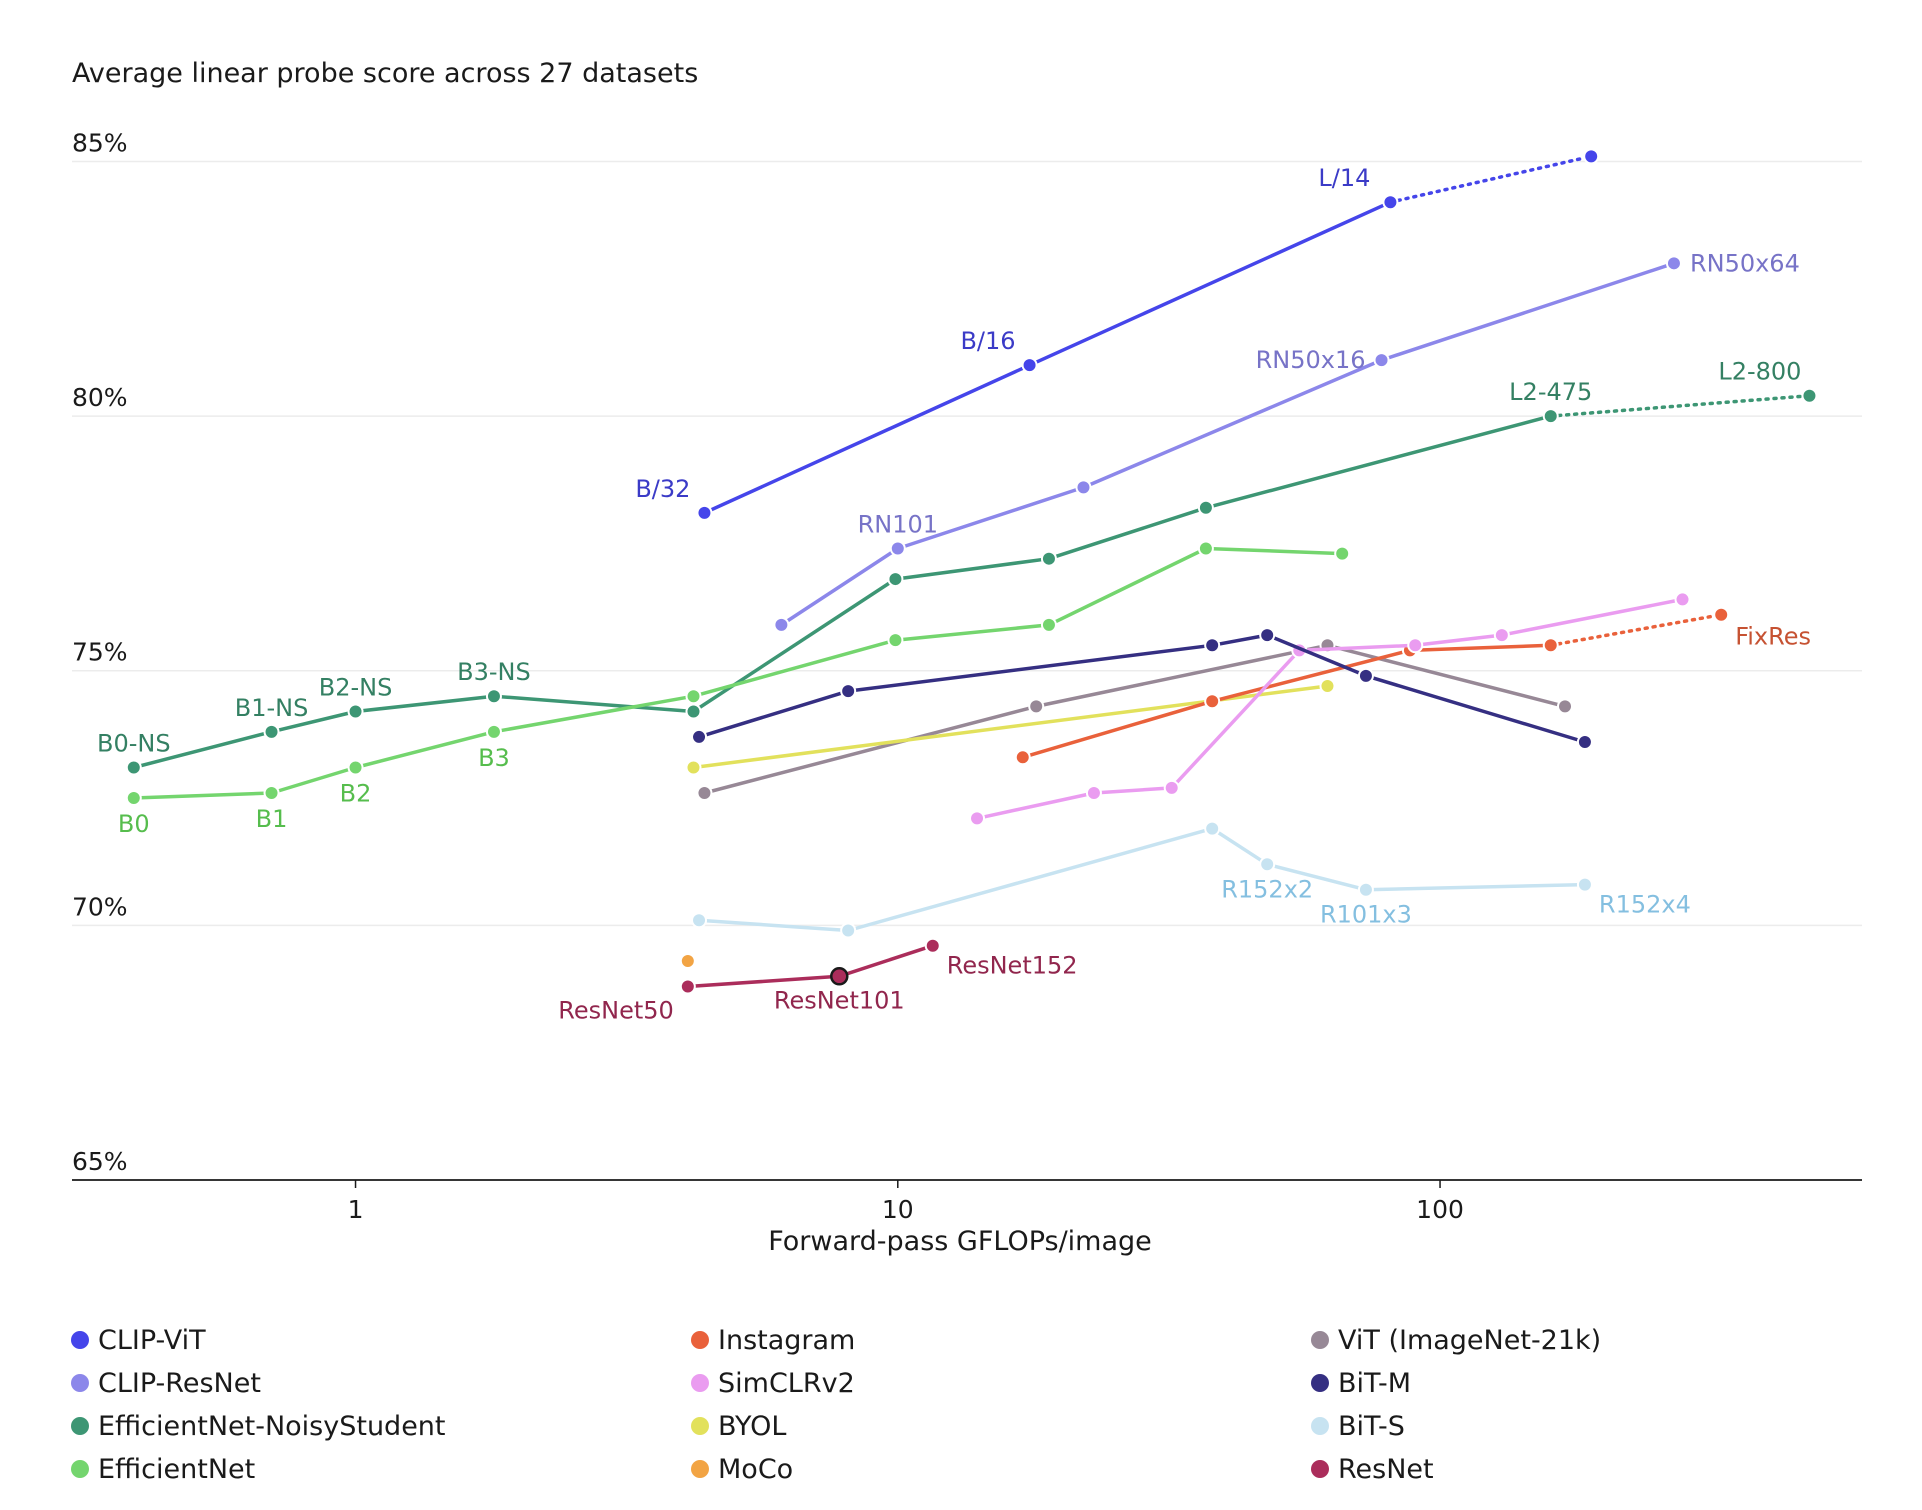 This screenshot has height=1510, width=1922. I want to click on point-label: ResNet101, so click(839, 1000).